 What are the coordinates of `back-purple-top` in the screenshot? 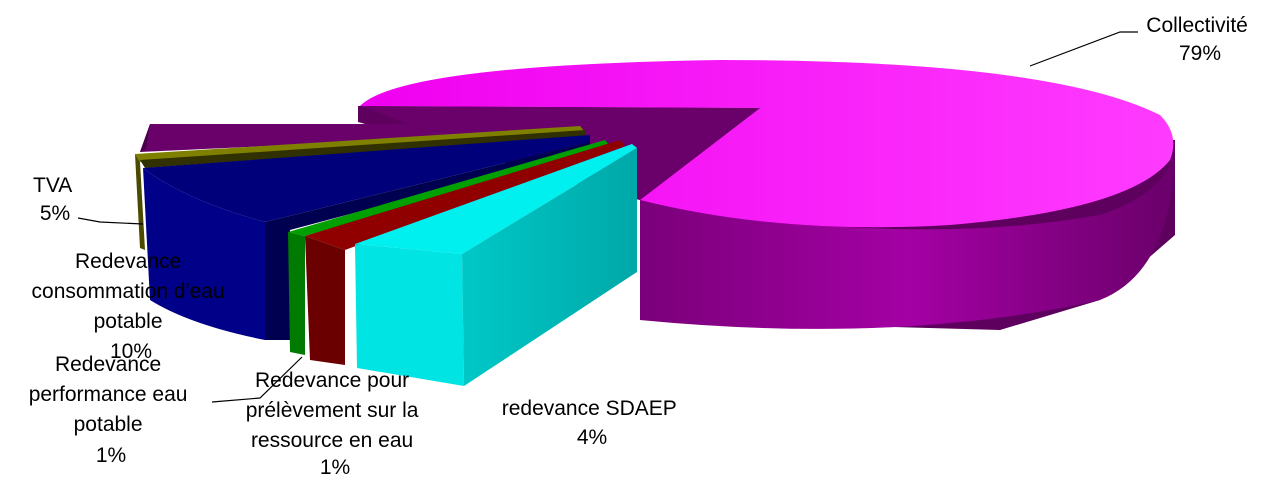 It's located at (357, 138).